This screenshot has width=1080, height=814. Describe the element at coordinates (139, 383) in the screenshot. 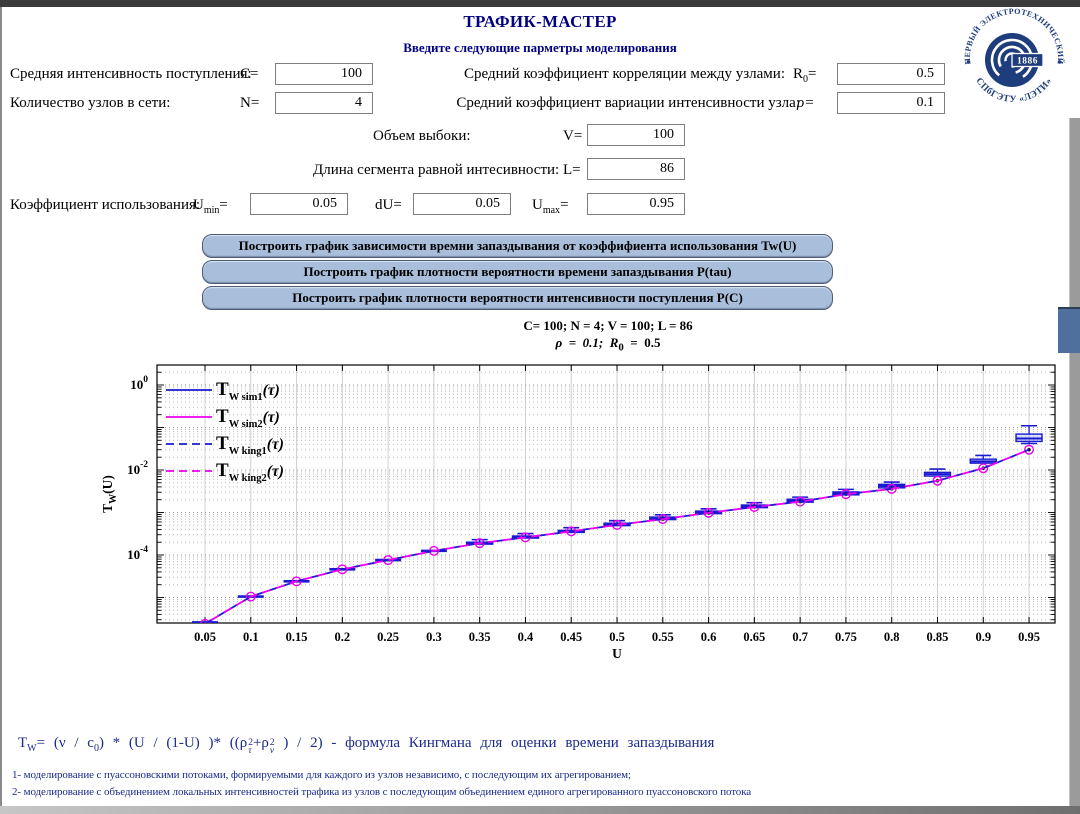

I see `svg-text: 10⁰` at that location.